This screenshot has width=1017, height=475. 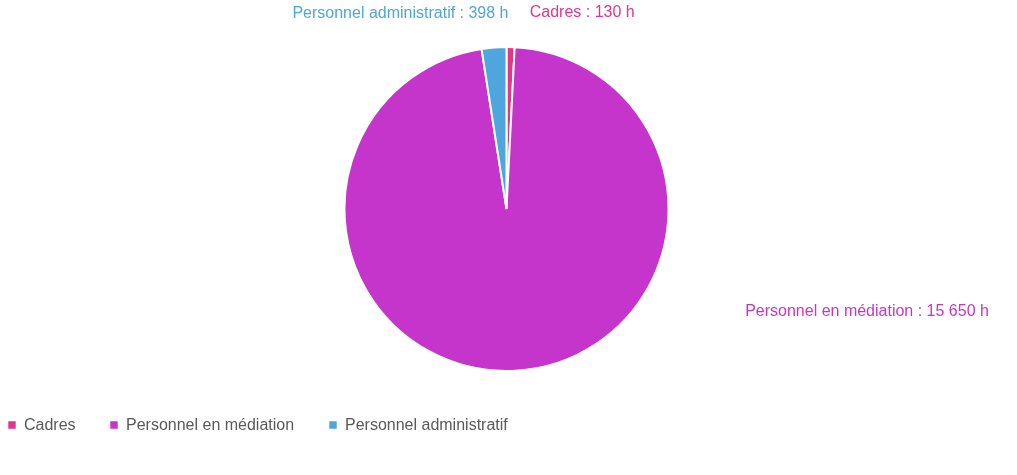 What do you see at coordinates (867, 310) in the screenshot?
I see `data-label: Personnel en médiation : 15 650 h` at bounding box center [867, 310].